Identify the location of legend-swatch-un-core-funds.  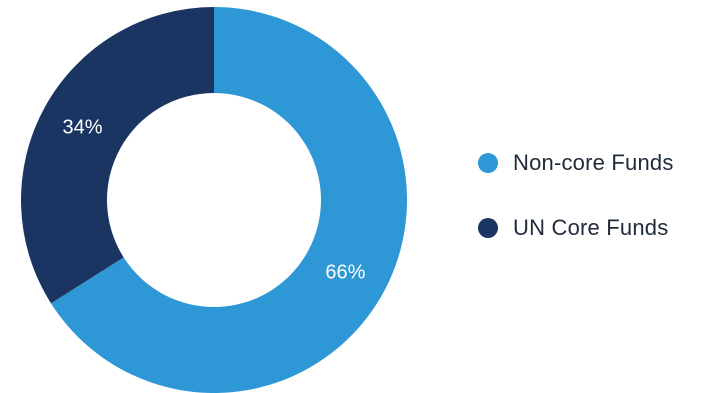
(488, 228).